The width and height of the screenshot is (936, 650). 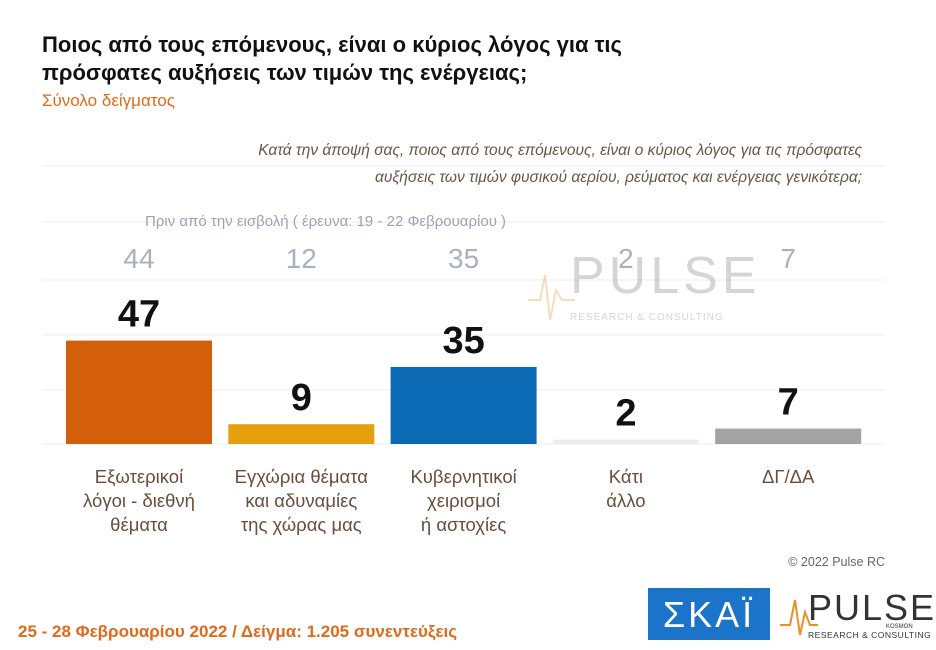 I want to click on watermark: PULSE RESEARCH & CONSULTING, so click(x=644, y=285).